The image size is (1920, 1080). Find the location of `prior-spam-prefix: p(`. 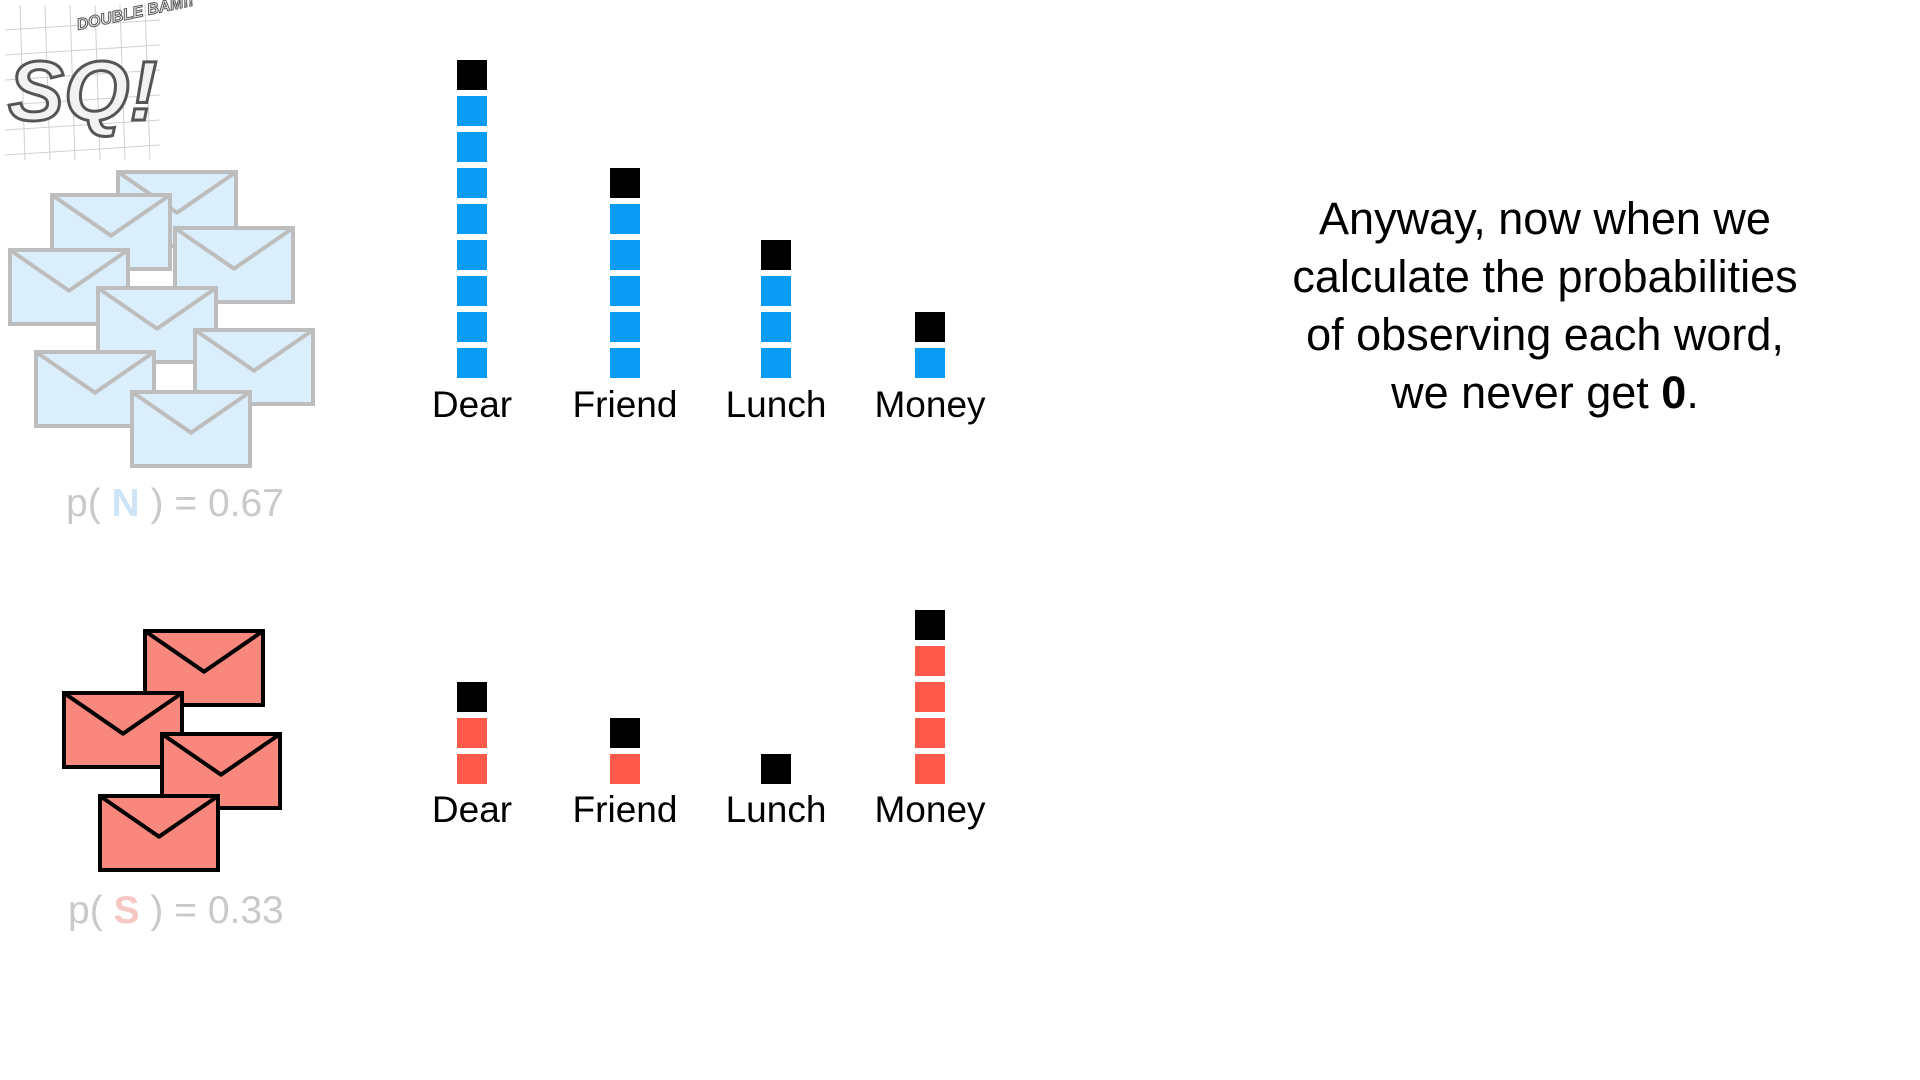

prior-spam-prefix: p( is located at coordinates (85, 910).